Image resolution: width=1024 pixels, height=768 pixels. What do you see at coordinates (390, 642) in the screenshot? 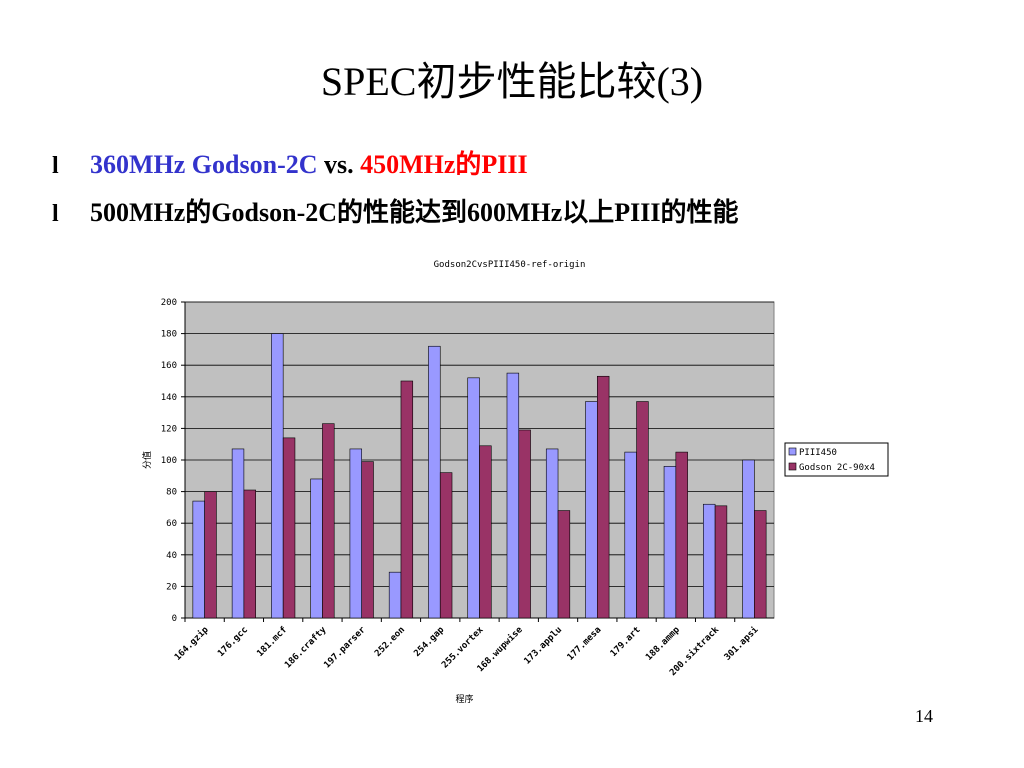
I see `x-tick-label: 252.eon` at bounding box center [390, 642].